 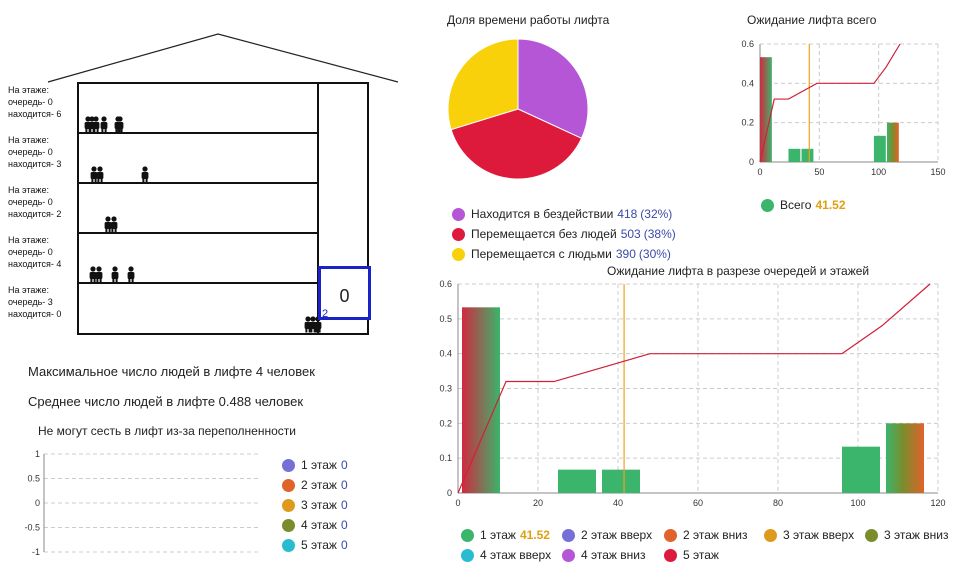 I want to click on legend-label: Всего, so click(x=796, y=205).